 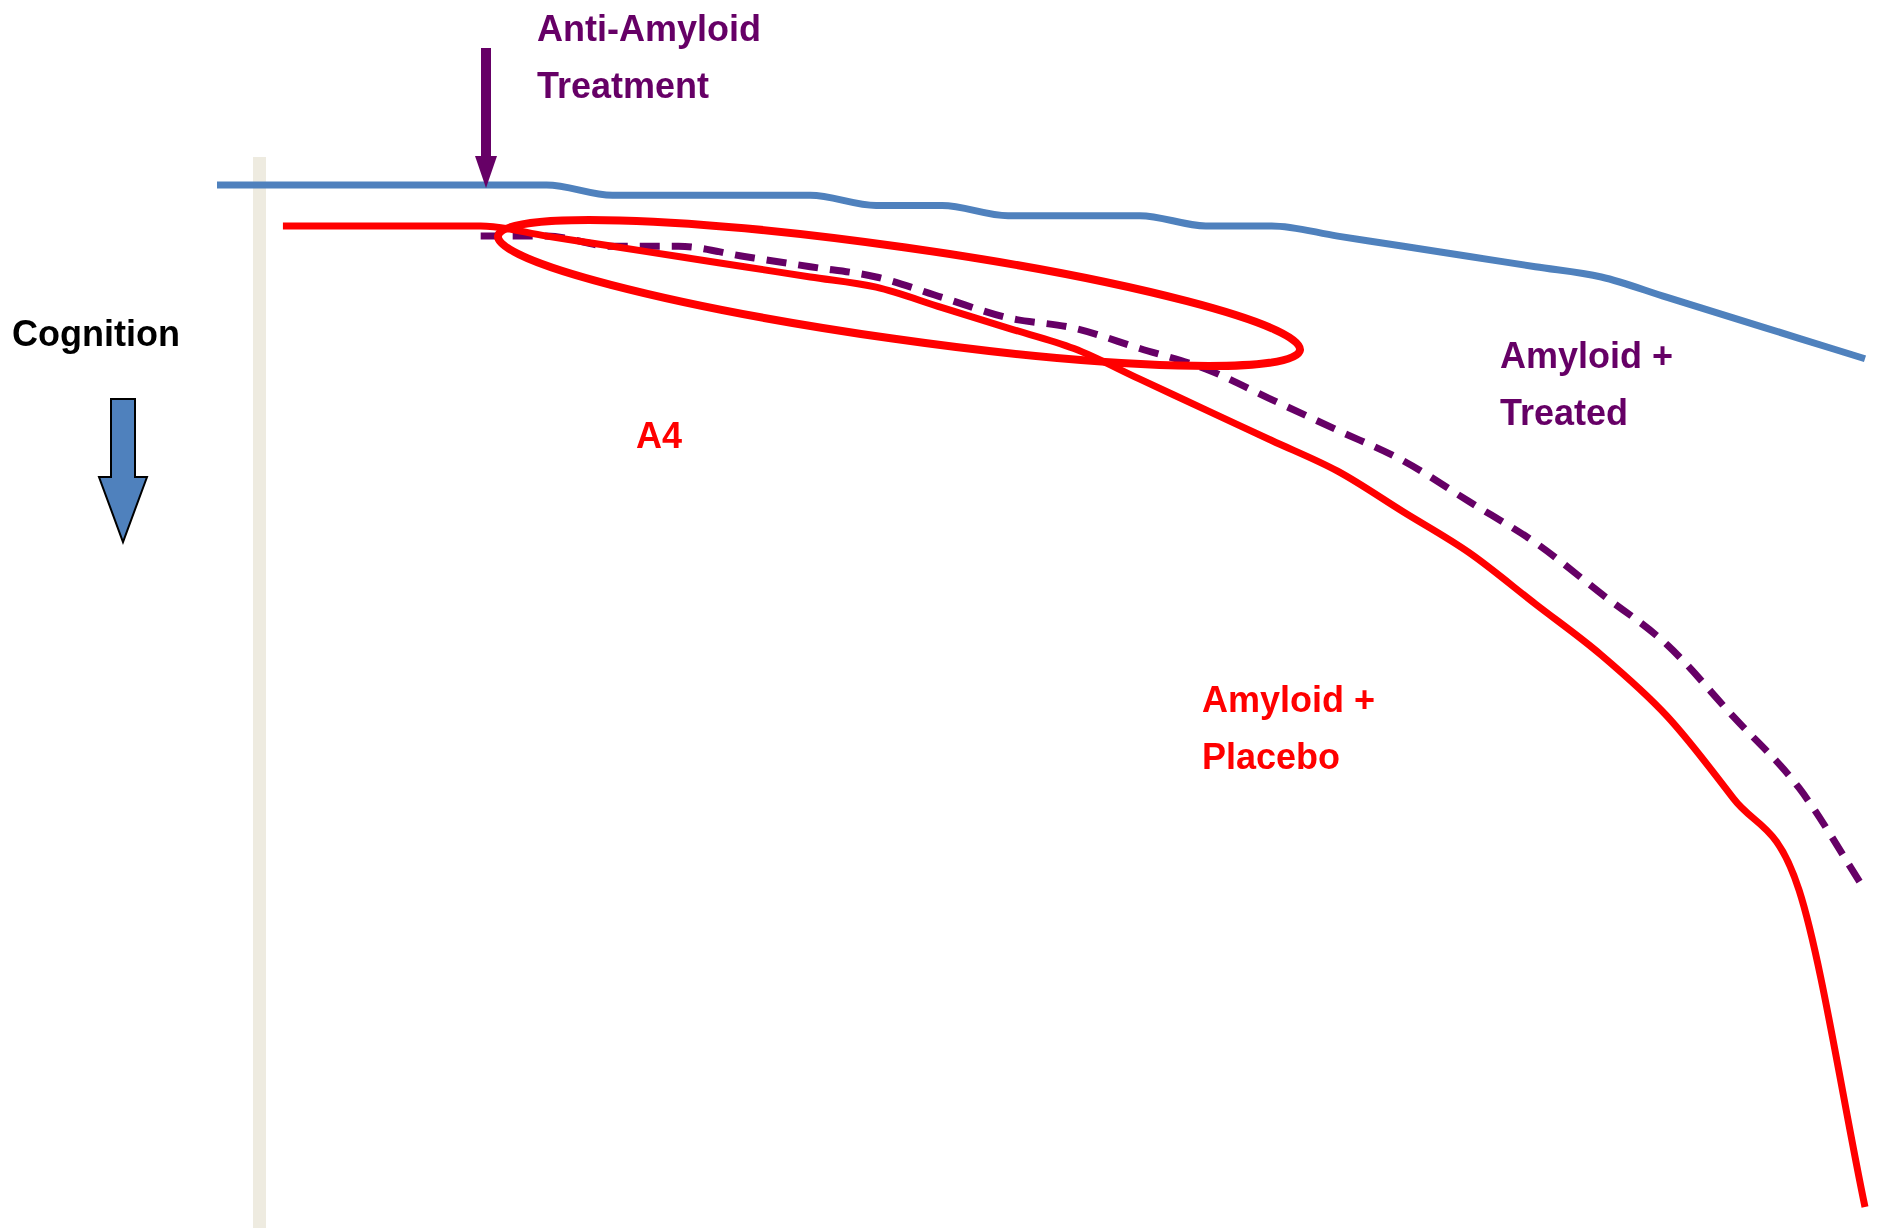 What do you see at coordinates (659, 436) in the screenshot?
I see `annotation: A4` at bounding box center [659, 436].